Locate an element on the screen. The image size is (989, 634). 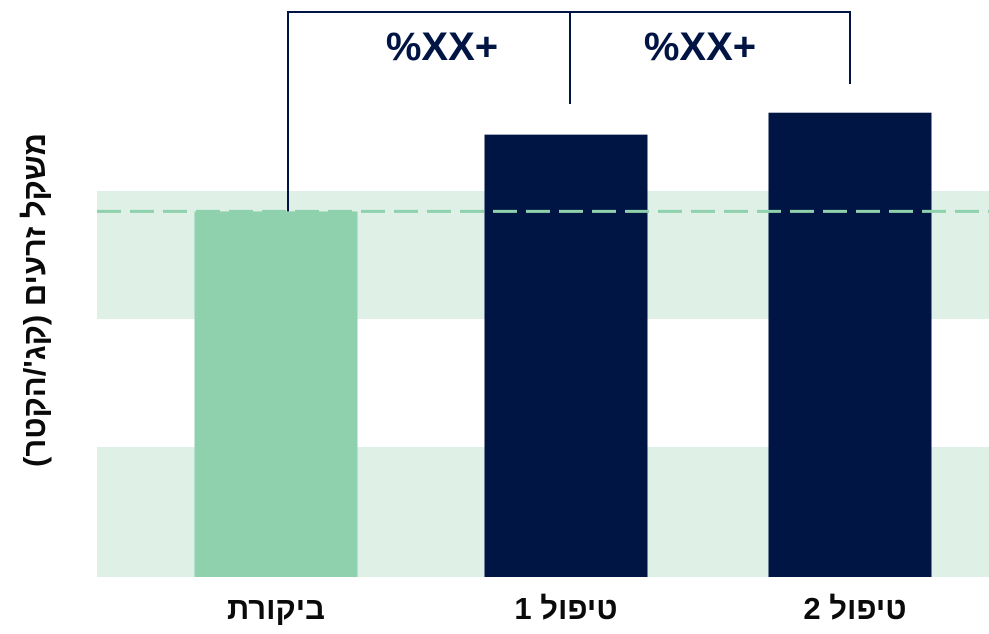
y-axis-label: משקל זרעים (קג'/הקטר) is located at coordinates (34, 300).